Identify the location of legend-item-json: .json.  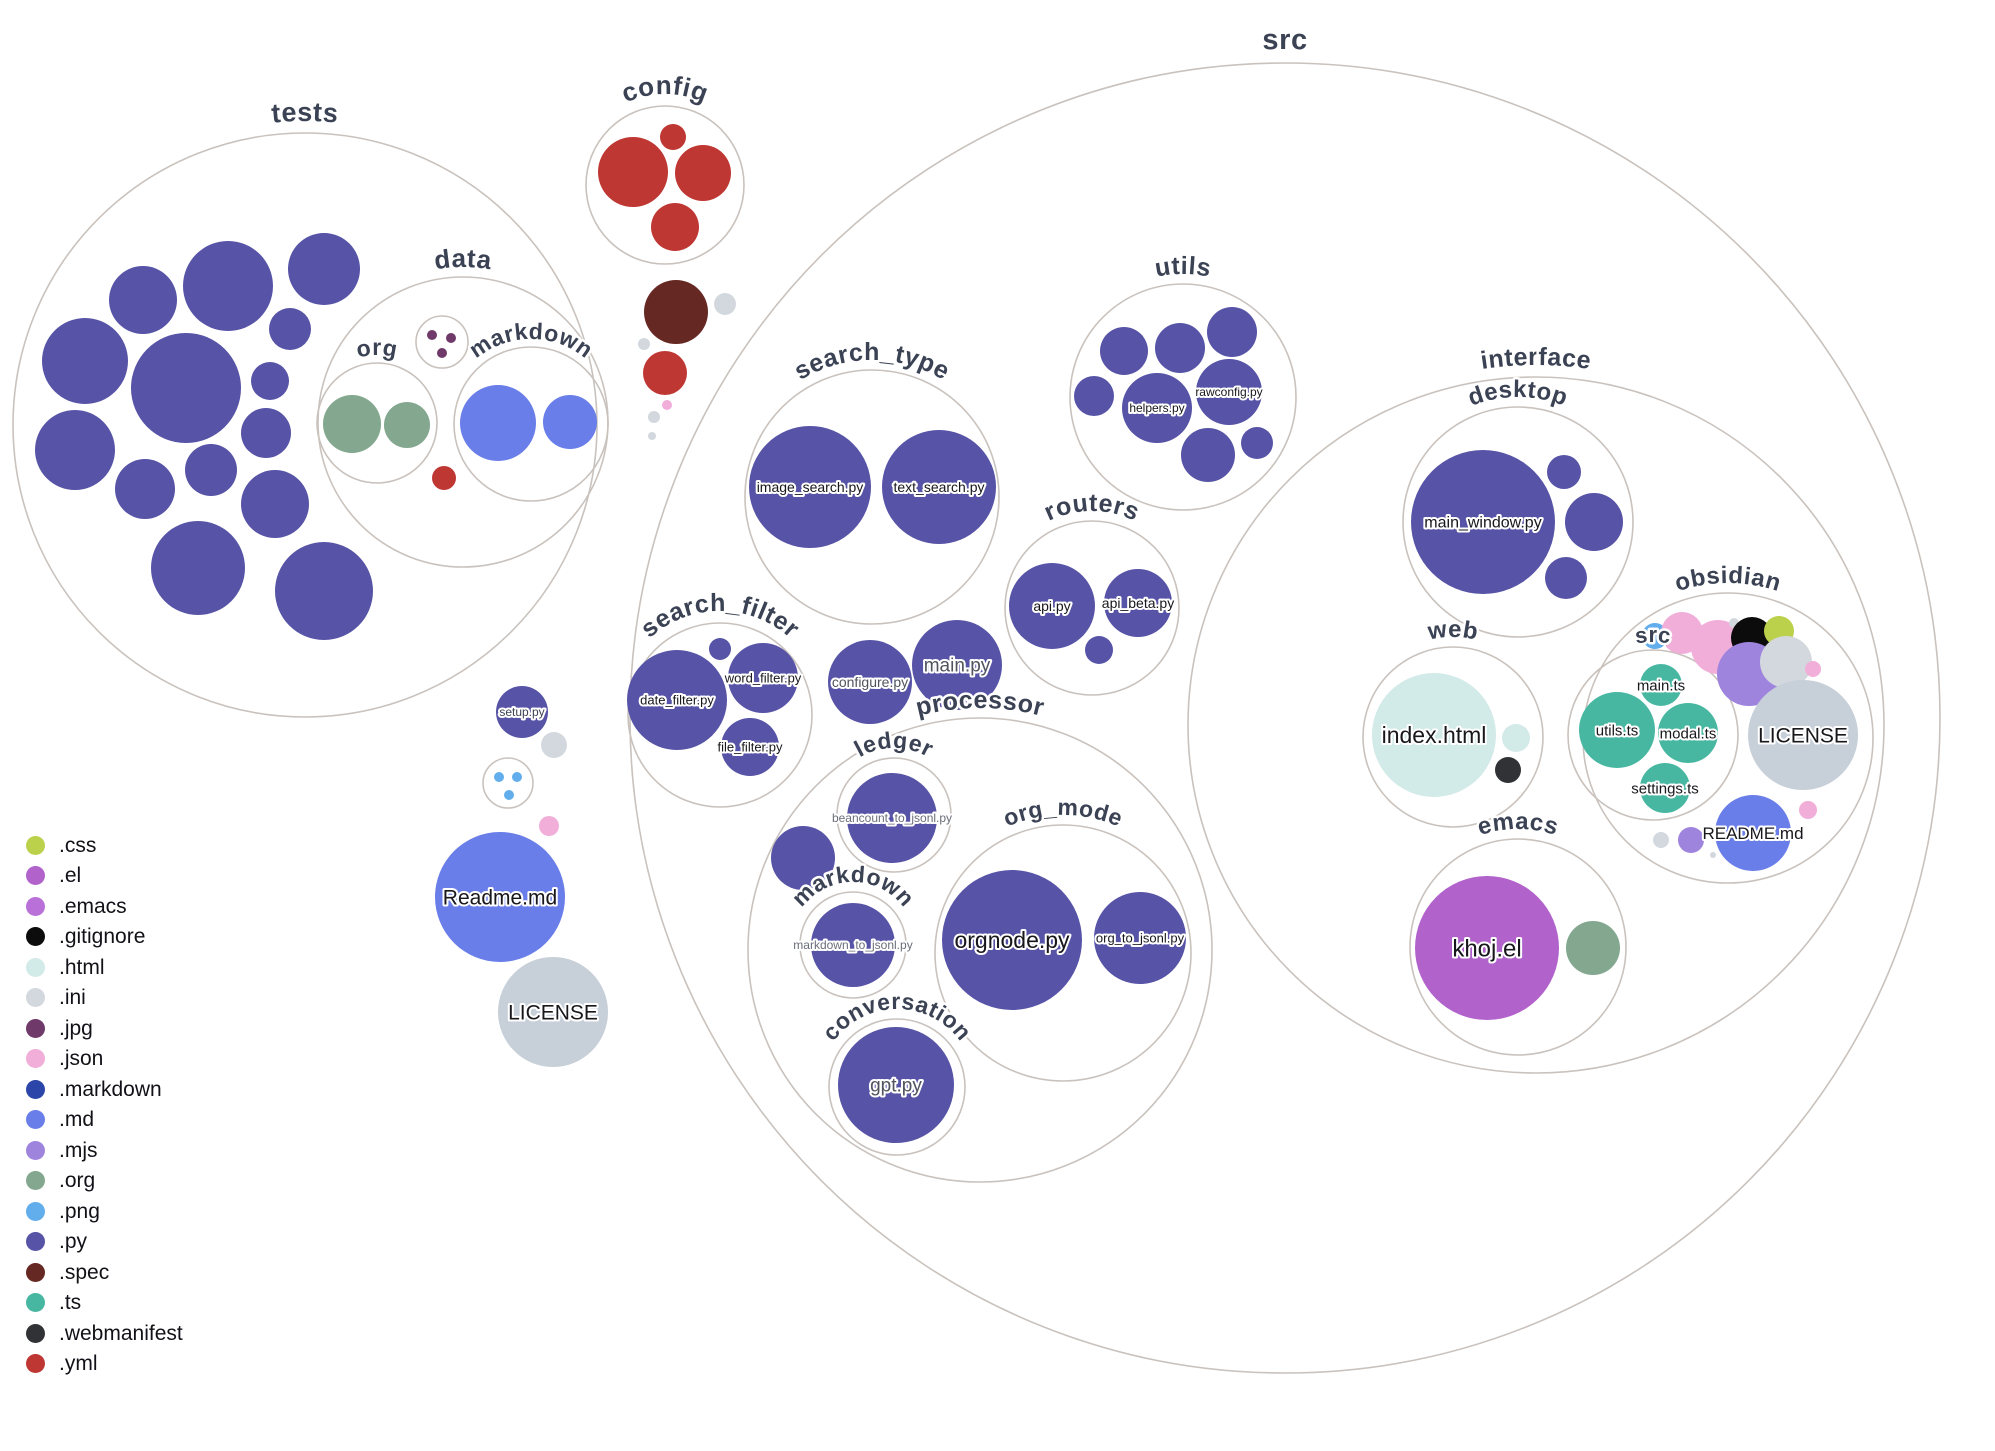
(104, 1059).